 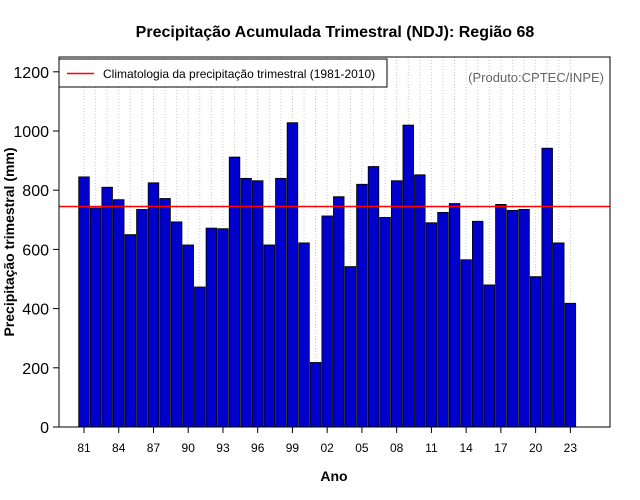 I want to click on bar-1997, so click(x=269, y=336).